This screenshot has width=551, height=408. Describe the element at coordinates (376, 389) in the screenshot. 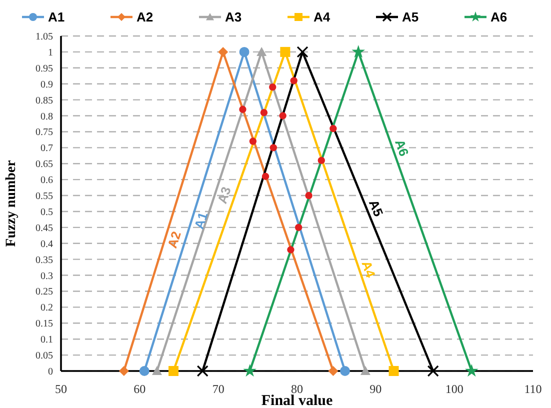

I see `x-tick-label: 90` at that location.